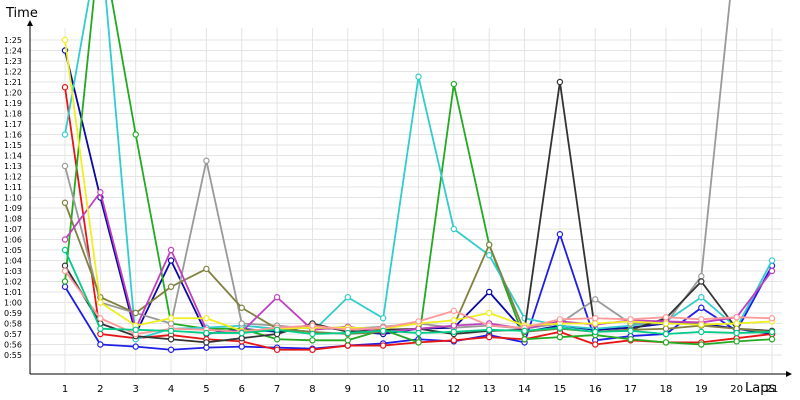 The width and height of the screenshot is (800, 400). I want to click on y-tick-label: 1:09, so click(13, 208).